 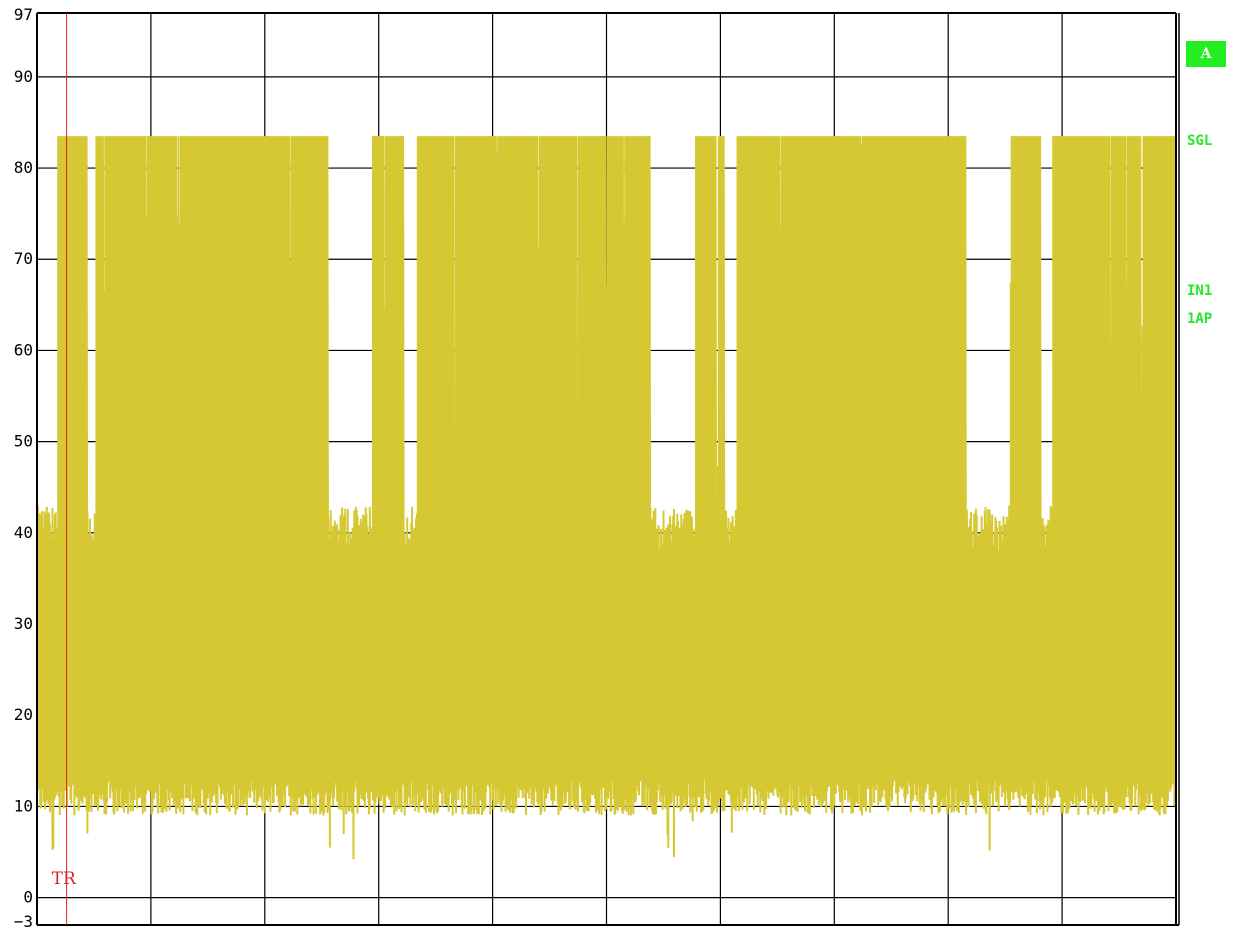 I want to click on y-tick-label: 60, so click(x=23, y=349).